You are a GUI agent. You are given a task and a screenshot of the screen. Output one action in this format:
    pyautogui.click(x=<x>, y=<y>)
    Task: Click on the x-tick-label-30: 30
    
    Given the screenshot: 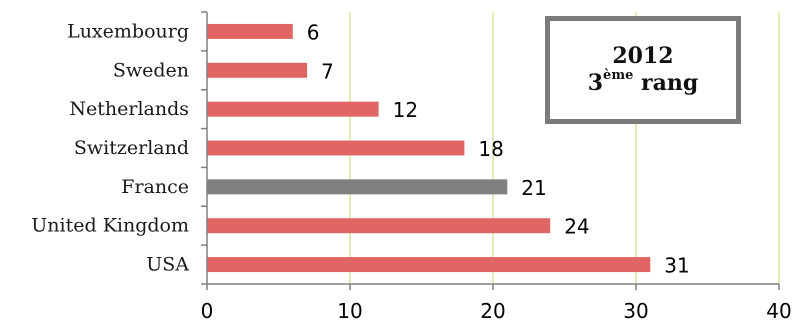 What is the action you would take?
    pyautogui.click(x=635, y=311)
    